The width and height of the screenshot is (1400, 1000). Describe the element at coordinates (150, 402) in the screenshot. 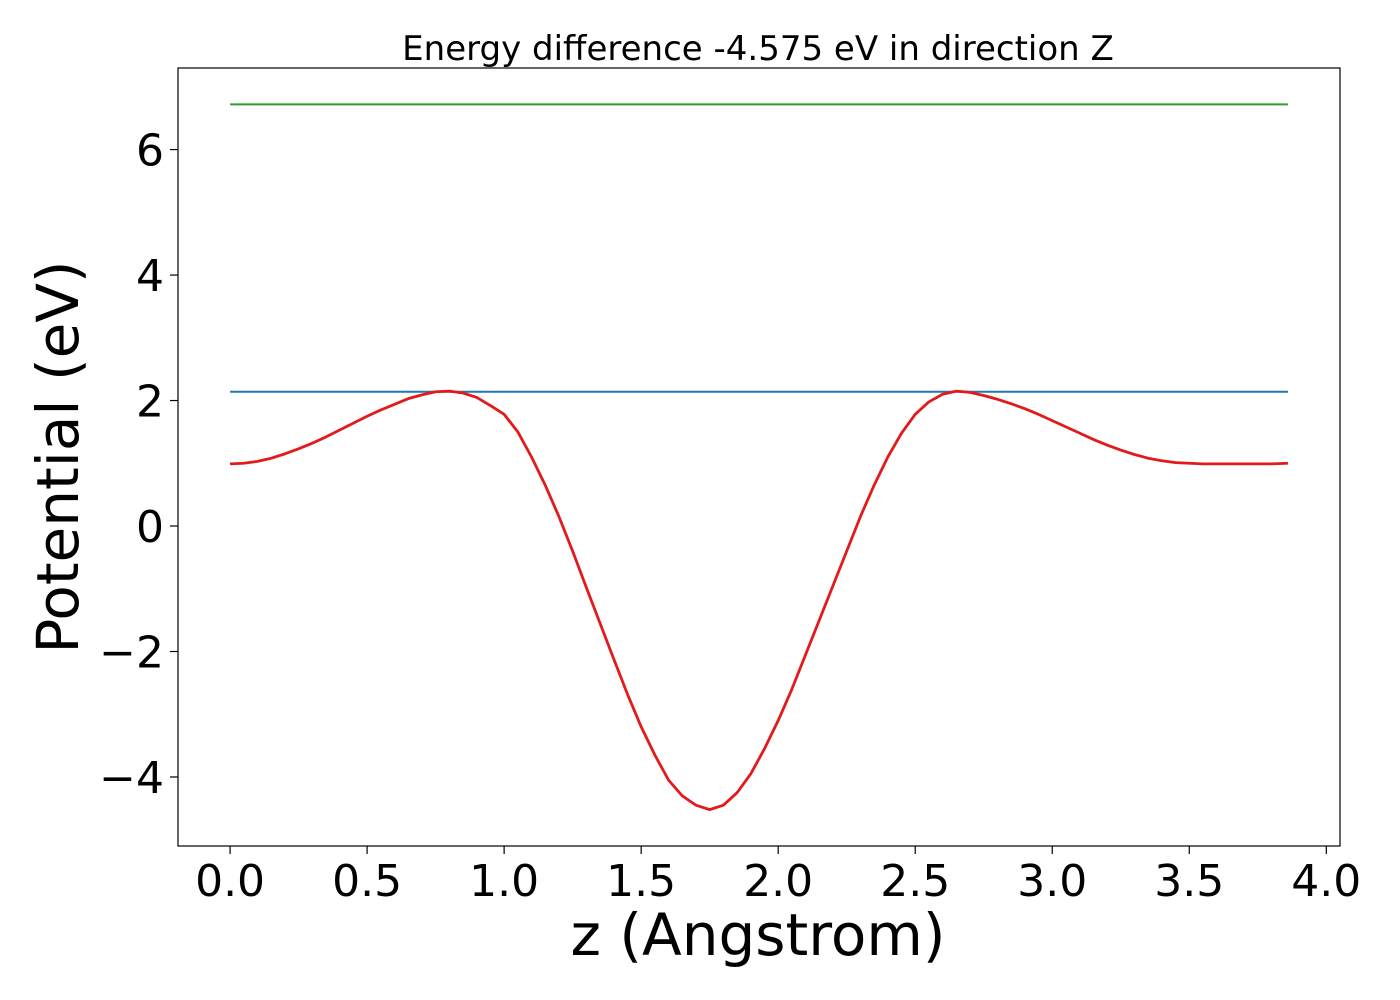

I see `y-tick-label-3: 2` at that location.